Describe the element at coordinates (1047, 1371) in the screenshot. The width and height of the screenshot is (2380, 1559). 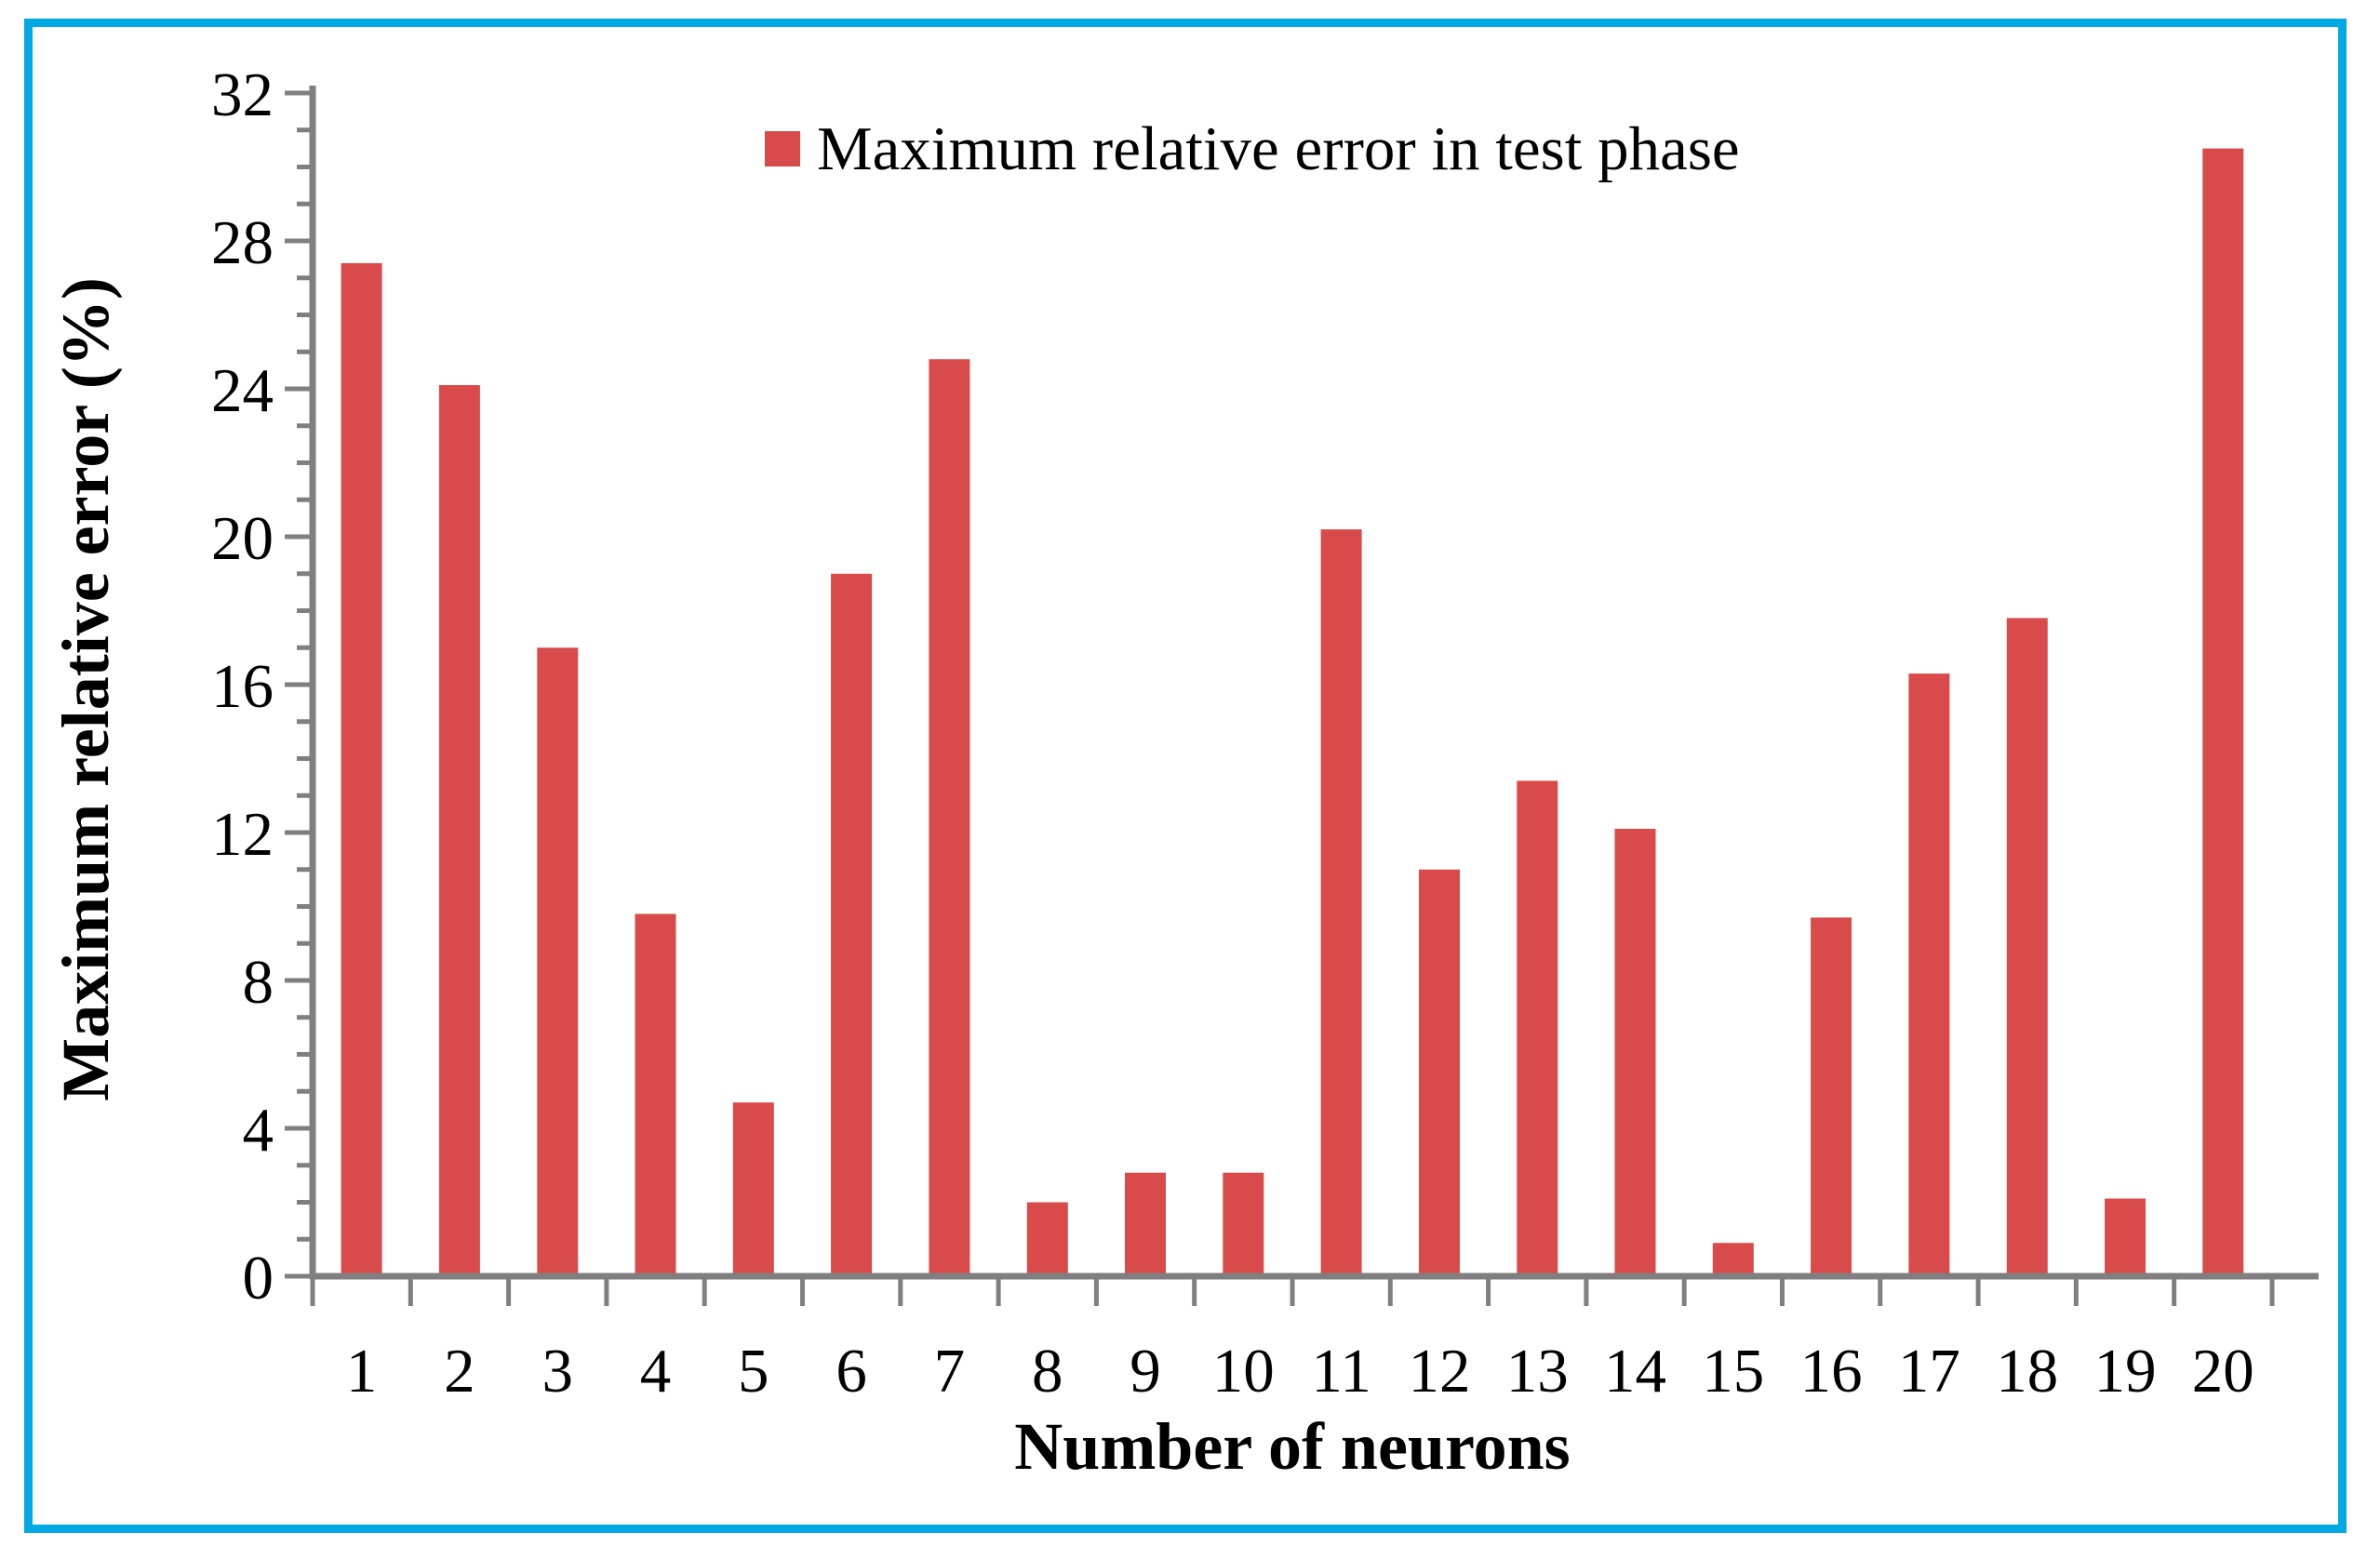
I see `x-tick-label: 8` at that location.